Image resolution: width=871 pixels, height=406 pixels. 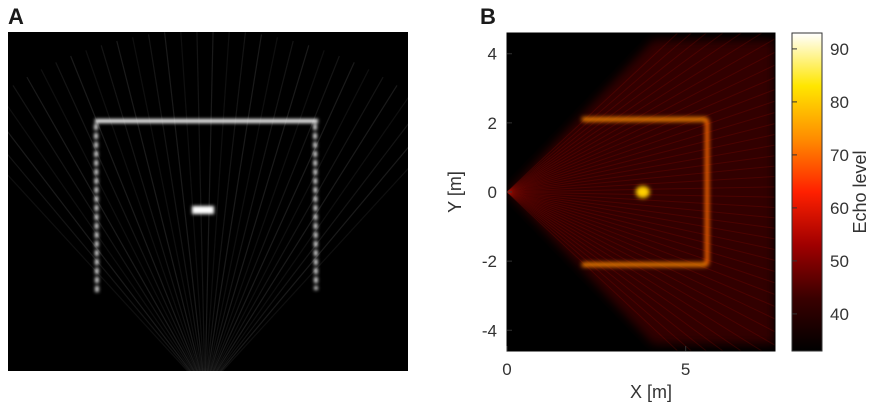 I want to click on panel-b-y-ticks: 4 2 0 -2 -4, so click(x=497, y=192).